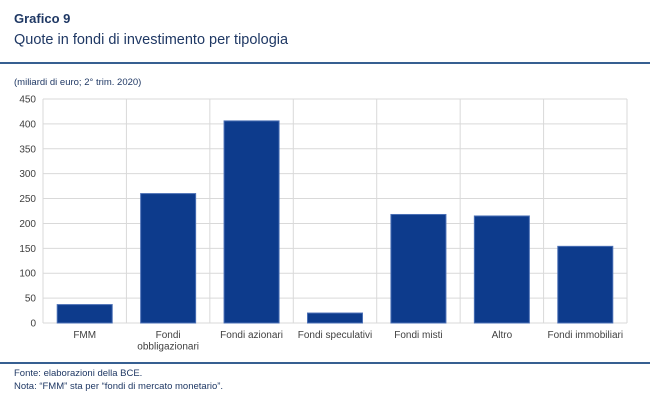  Describe the element at coordinates (251, 335) in the screenshot. I see `x-axis-label: Fondi azionari` at that location.